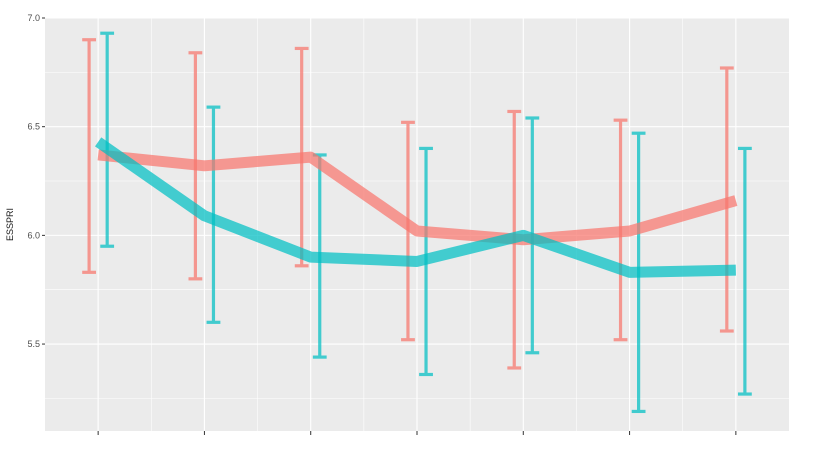  What do you see at coordinates (33, 235) in the screenshot?
I see `y-tick-label: 6.0` at bounding box center [33, 235].